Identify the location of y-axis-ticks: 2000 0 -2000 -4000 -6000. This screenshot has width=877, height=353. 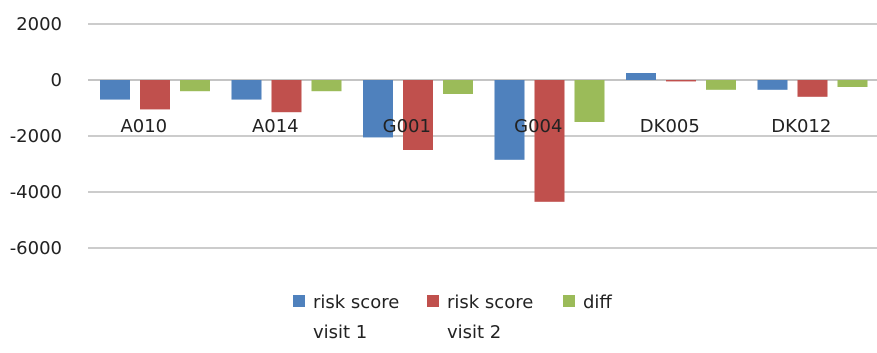
(36, 136).